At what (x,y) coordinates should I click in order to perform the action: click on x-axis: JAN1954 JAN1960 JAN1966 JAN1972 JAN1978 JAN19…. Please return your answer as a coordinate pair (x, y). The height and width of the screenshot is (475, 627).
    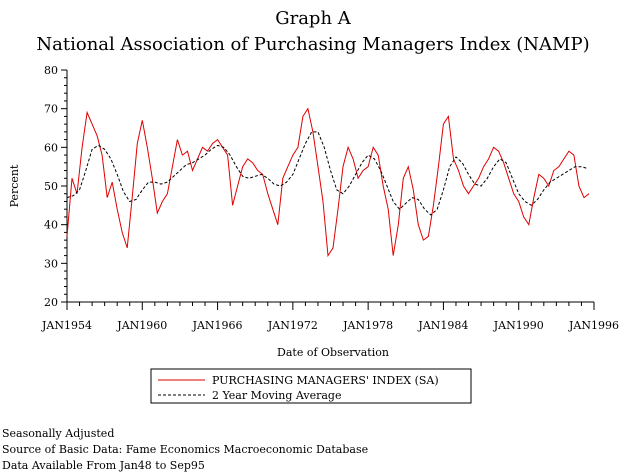
    Looking at the image, I should click on (330, 317).